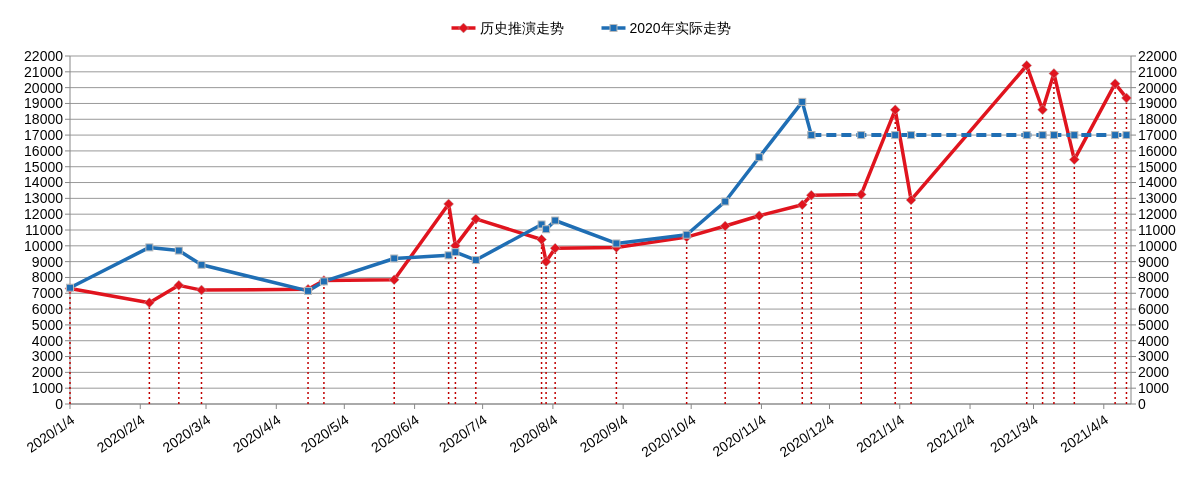 The height and width of the screenshot is (492, 1203). What do you see at coordinates (1158, 245) in the screenshot?
I see `y2-tick-label: 10000` at bounding box center [1158, 245].